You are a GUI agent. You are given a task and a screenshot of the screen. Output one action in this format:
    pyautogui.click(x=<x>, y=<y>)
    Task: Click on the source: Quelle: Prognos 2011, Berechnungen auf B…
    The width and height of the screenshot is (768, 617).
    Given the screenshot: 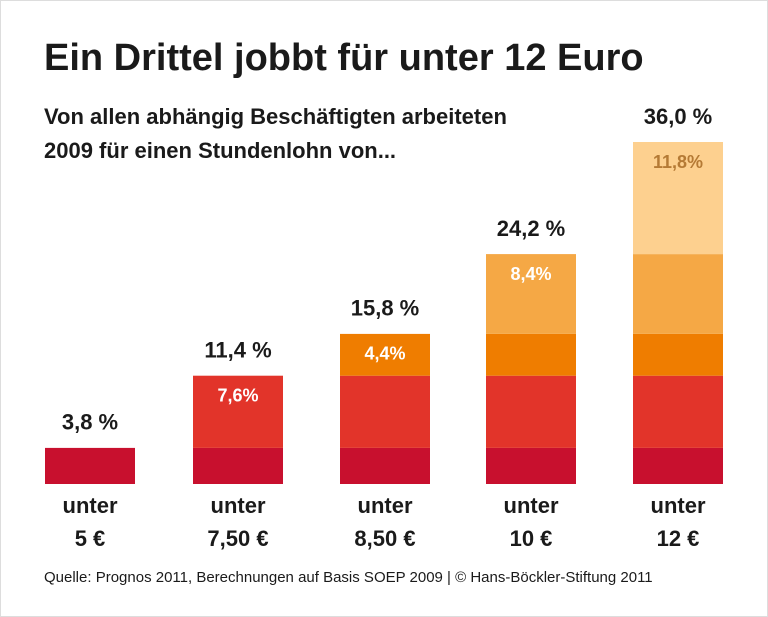 What is the action you would take?
    pyautogui.click(x=348, y=577)
    